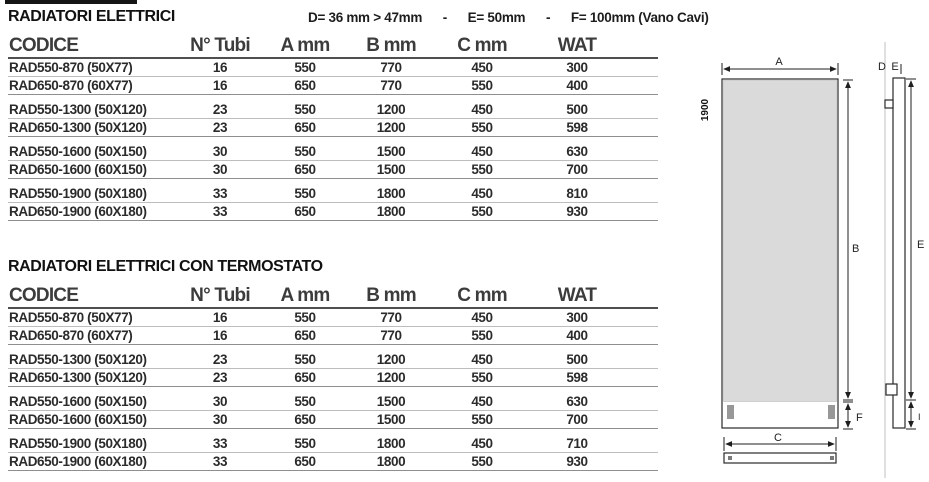 This screenshot has height=482, width=929. I want to click on table-row: RAD650-1300 (50X120) 23 650 1200 550 598, so click(333, 378).